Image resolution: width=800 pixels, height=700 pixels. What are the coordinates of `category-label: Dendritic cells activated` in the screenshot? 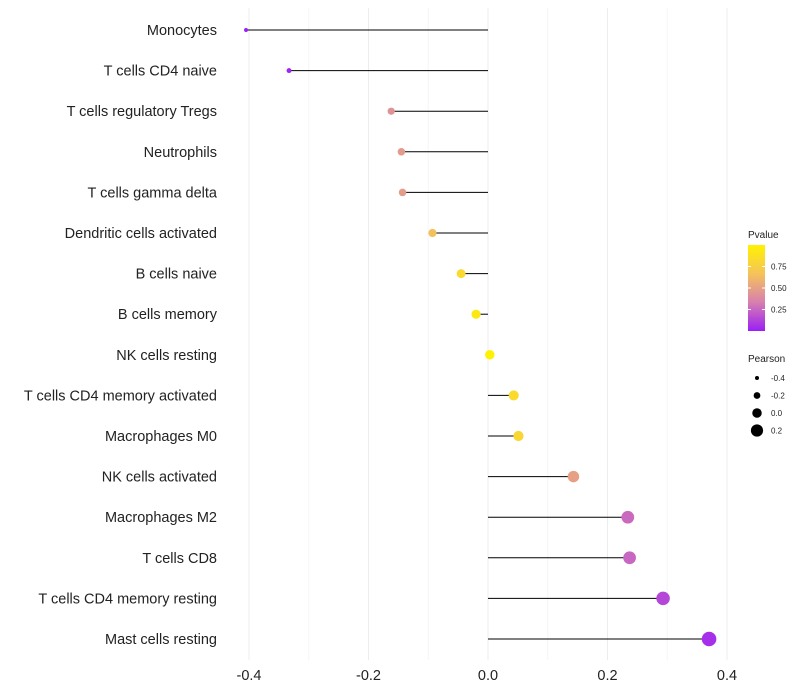 It's located at (141, 234).